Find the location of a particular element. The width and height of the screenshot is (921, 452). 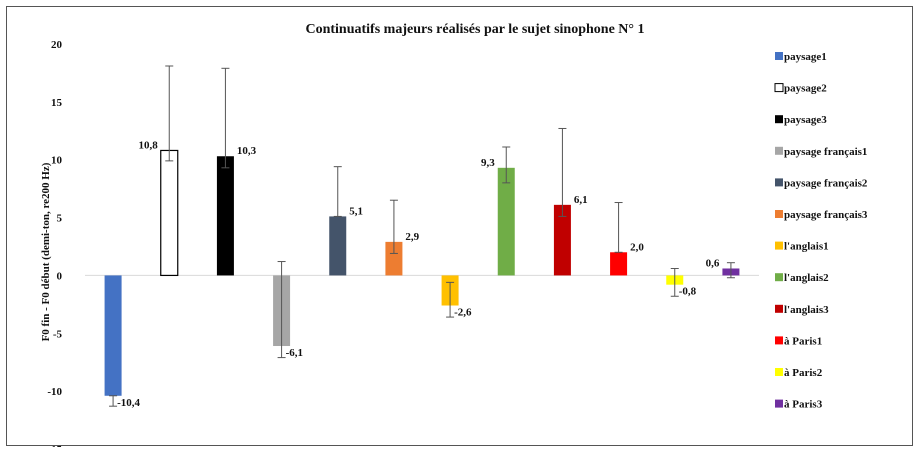

y-tick-label: 20 is located at coordinates (57, 45).